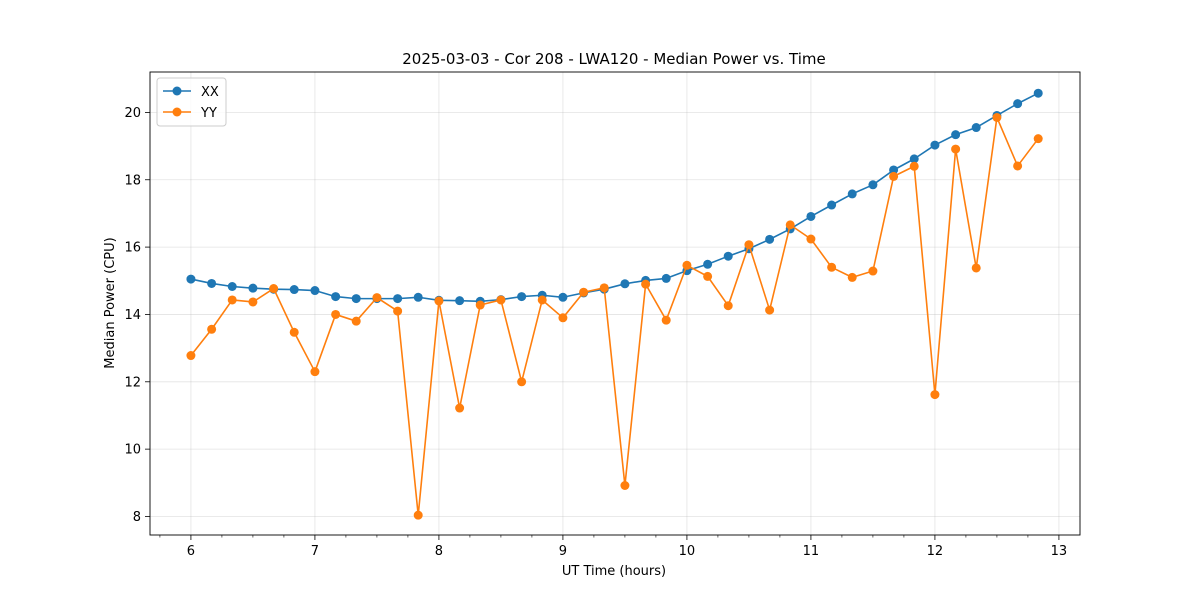 The height and width of the screenshot is (604, 1200). What do you see at coordinates (132, 180) in the screenshot?
I see `y-tick-label: 18` at bounding box center [132, 180].